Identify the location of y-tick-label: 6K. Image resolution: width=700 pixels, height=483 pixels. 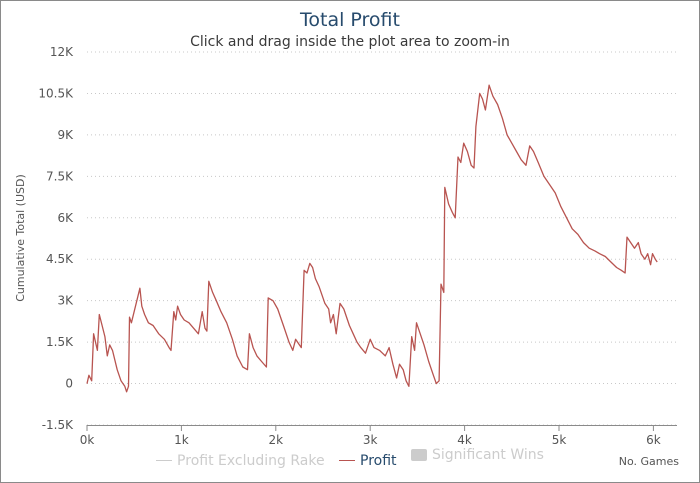
(65, 218).